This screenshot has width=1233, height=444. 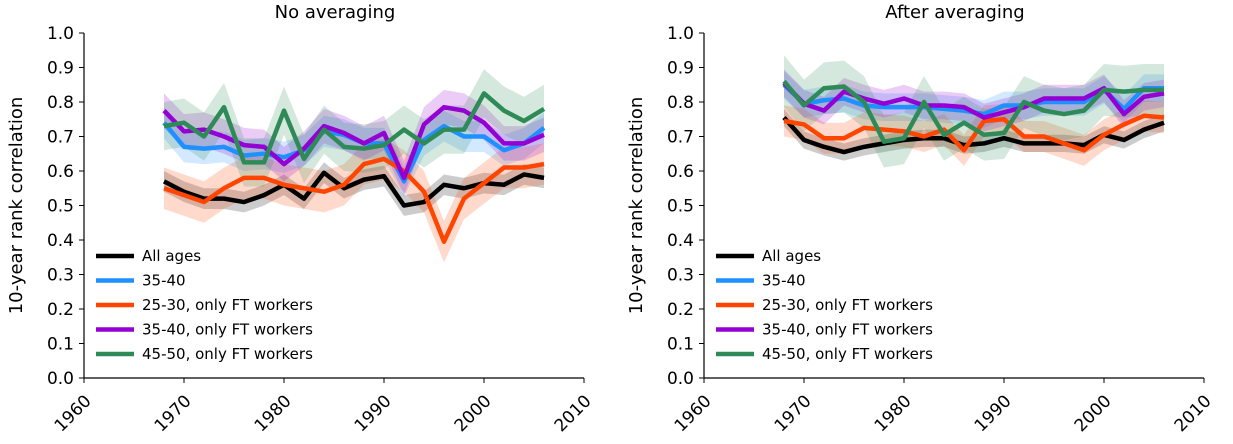 I want to click on chart-title: After averaging, so click(x=954, y=12).